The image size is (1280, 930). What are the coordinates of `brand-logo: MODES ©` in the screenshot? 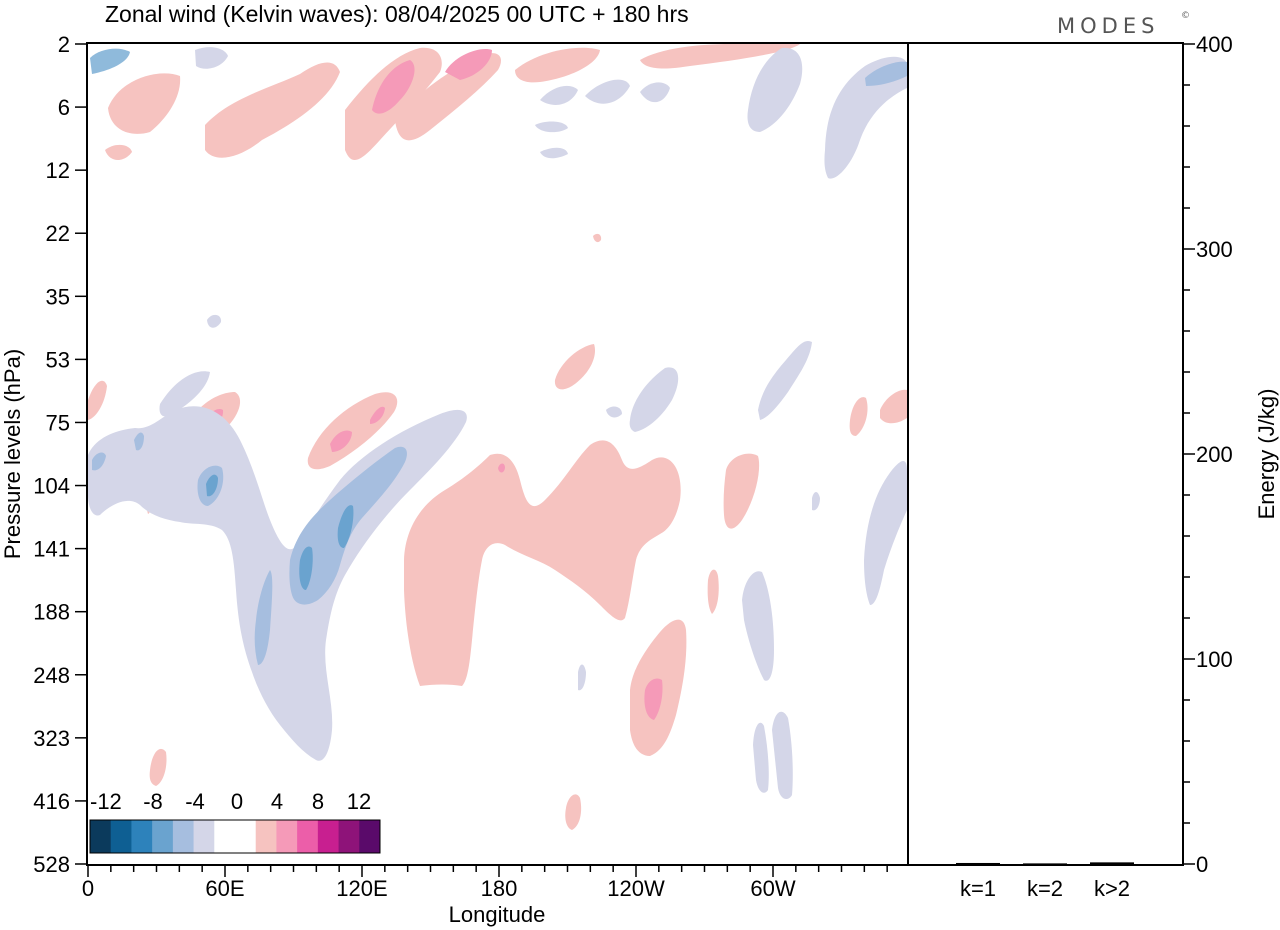 It's located at (1123, 24).